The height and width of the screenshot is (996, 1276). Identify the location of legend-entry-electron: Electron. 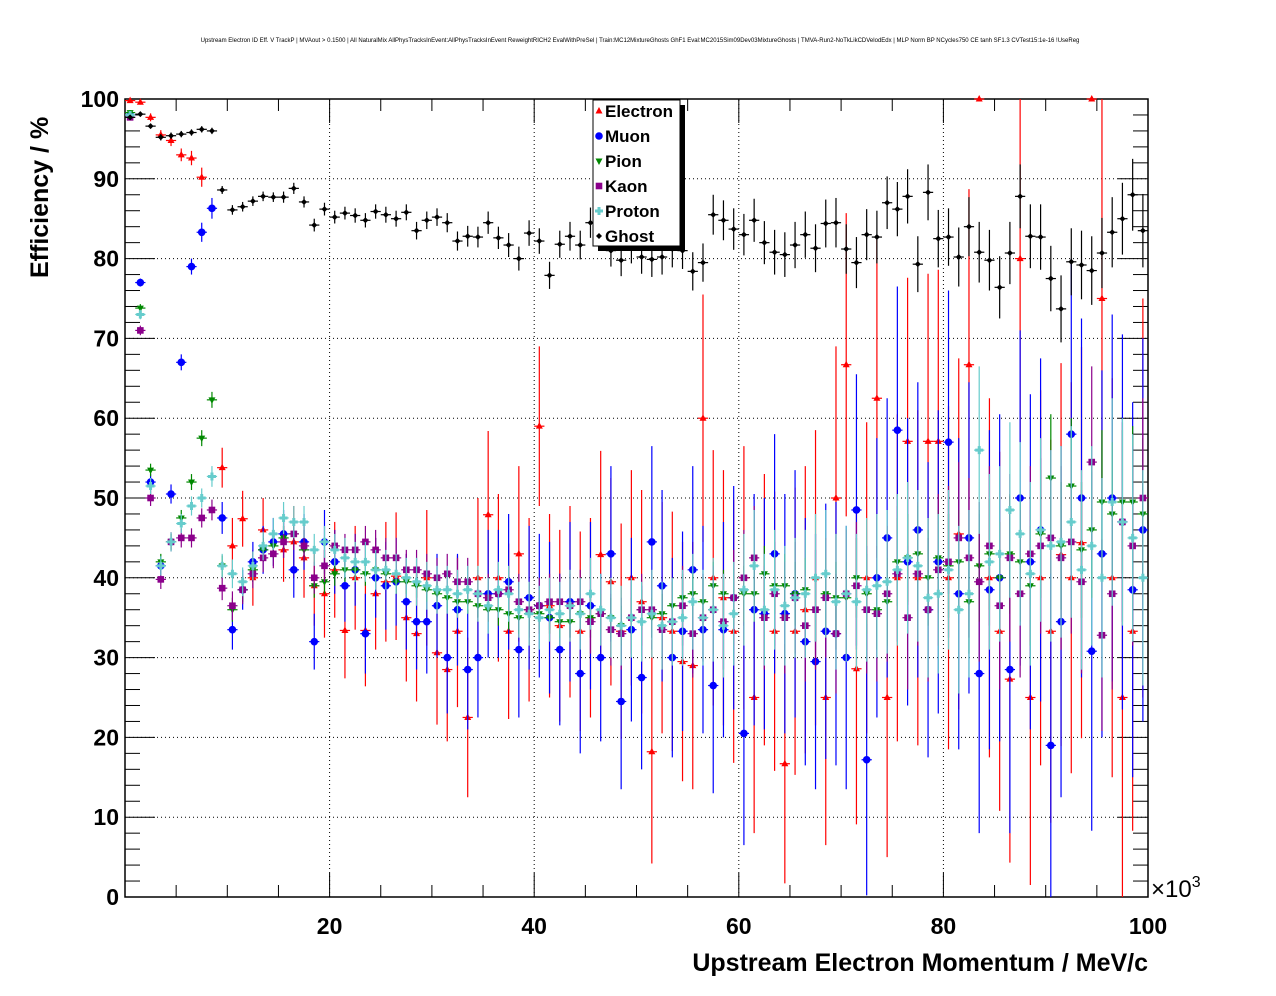
(634, 111).